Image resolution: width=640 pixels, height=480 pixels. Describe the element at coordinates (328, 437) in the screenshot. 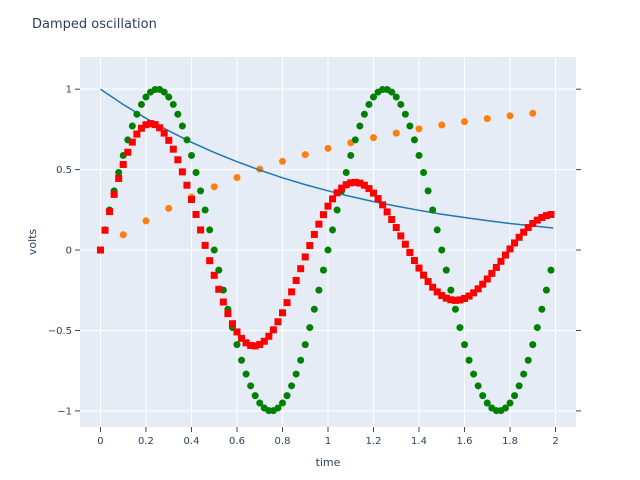

I see `x-axis: 0 0.2 0.4 0.6 0.8 1 1.2 1.4 1.6 1.8 2` at that location.